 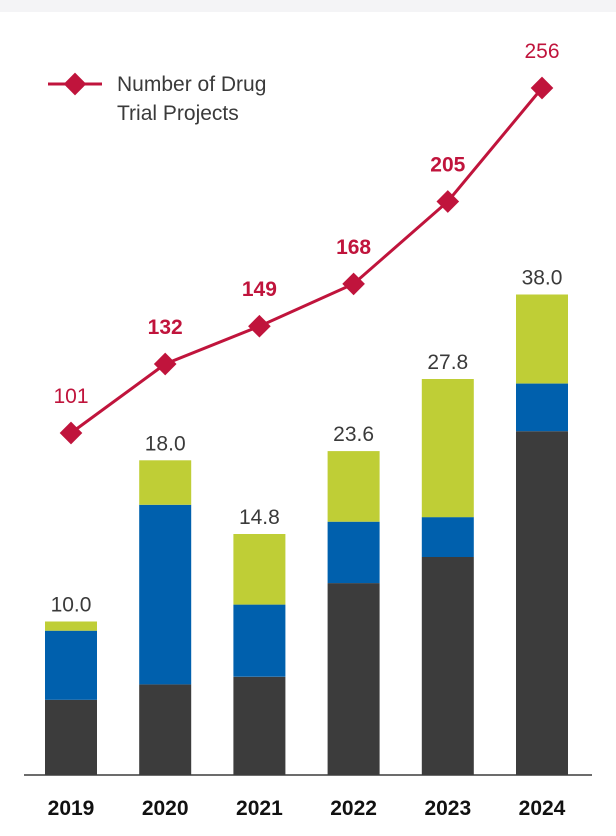 I want to click on total-label-2023: 27.8, so click(x=447, y=362).